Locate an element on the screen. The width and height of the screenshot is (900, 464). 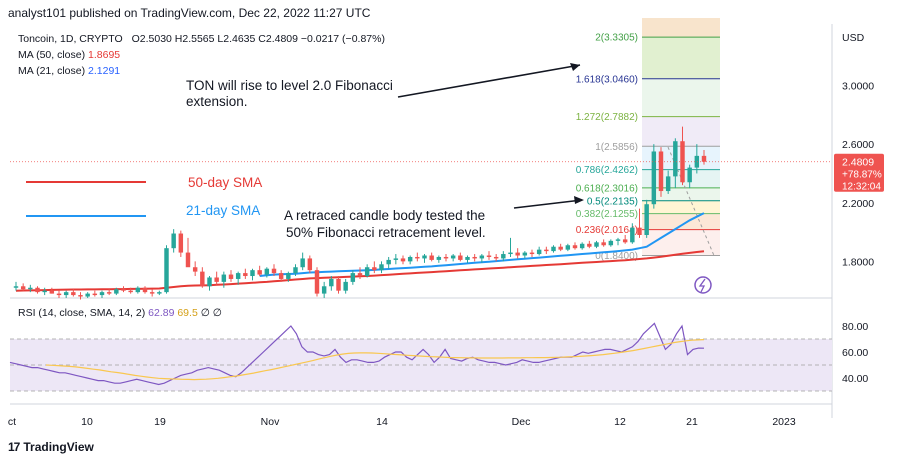
annotation-ton-line1: TON will rise to level 2.0 Fibonacci is located at coordinates (289, 85).